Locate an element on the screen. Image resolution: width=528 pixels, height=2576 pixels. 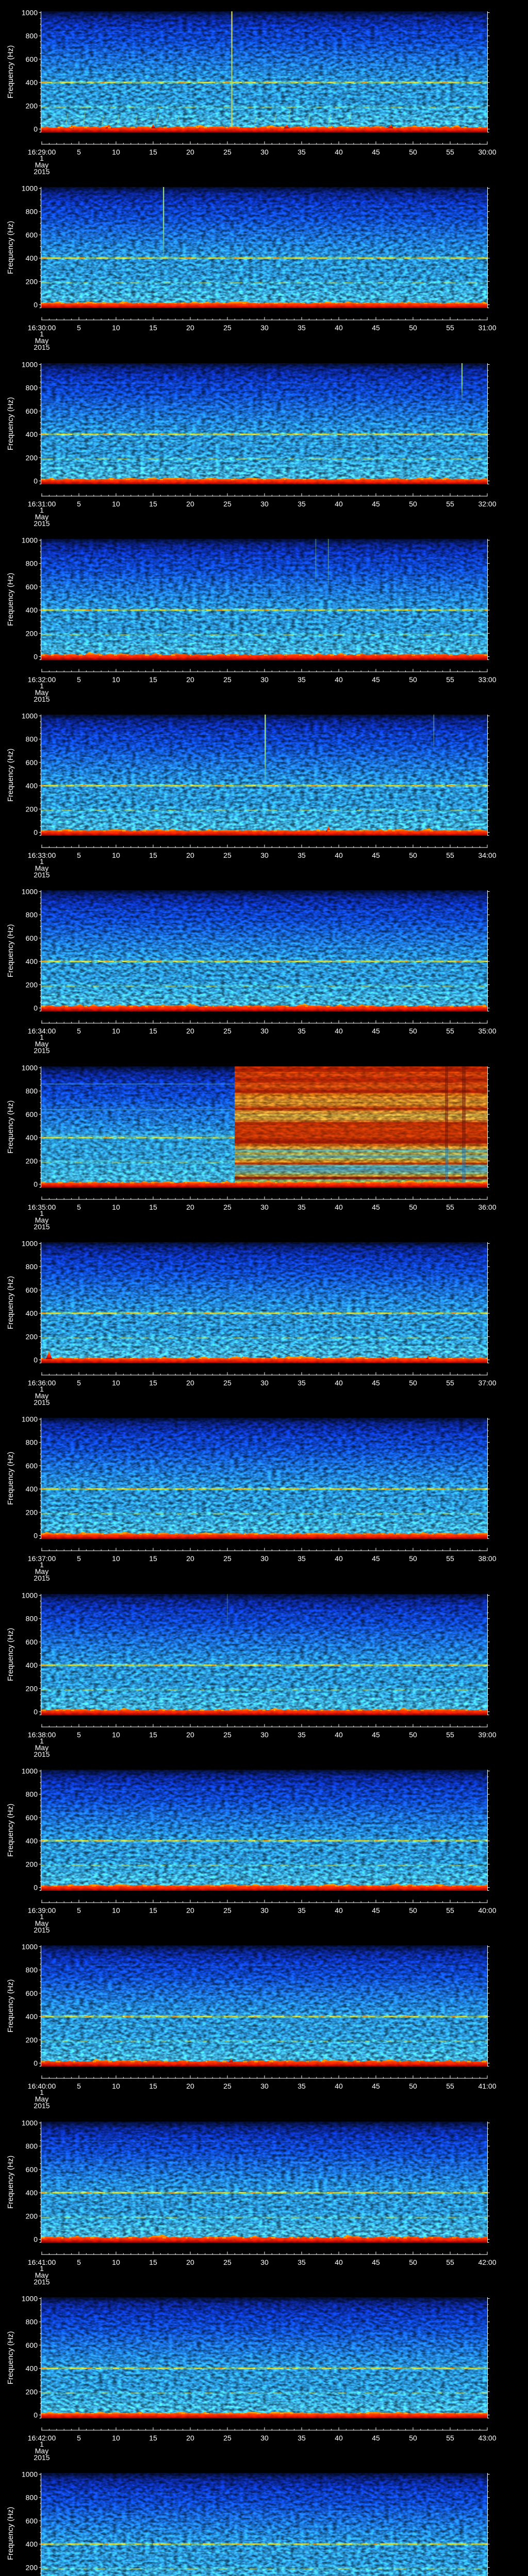
svg-text: 40:00 is located at coordinates (487, 1910).